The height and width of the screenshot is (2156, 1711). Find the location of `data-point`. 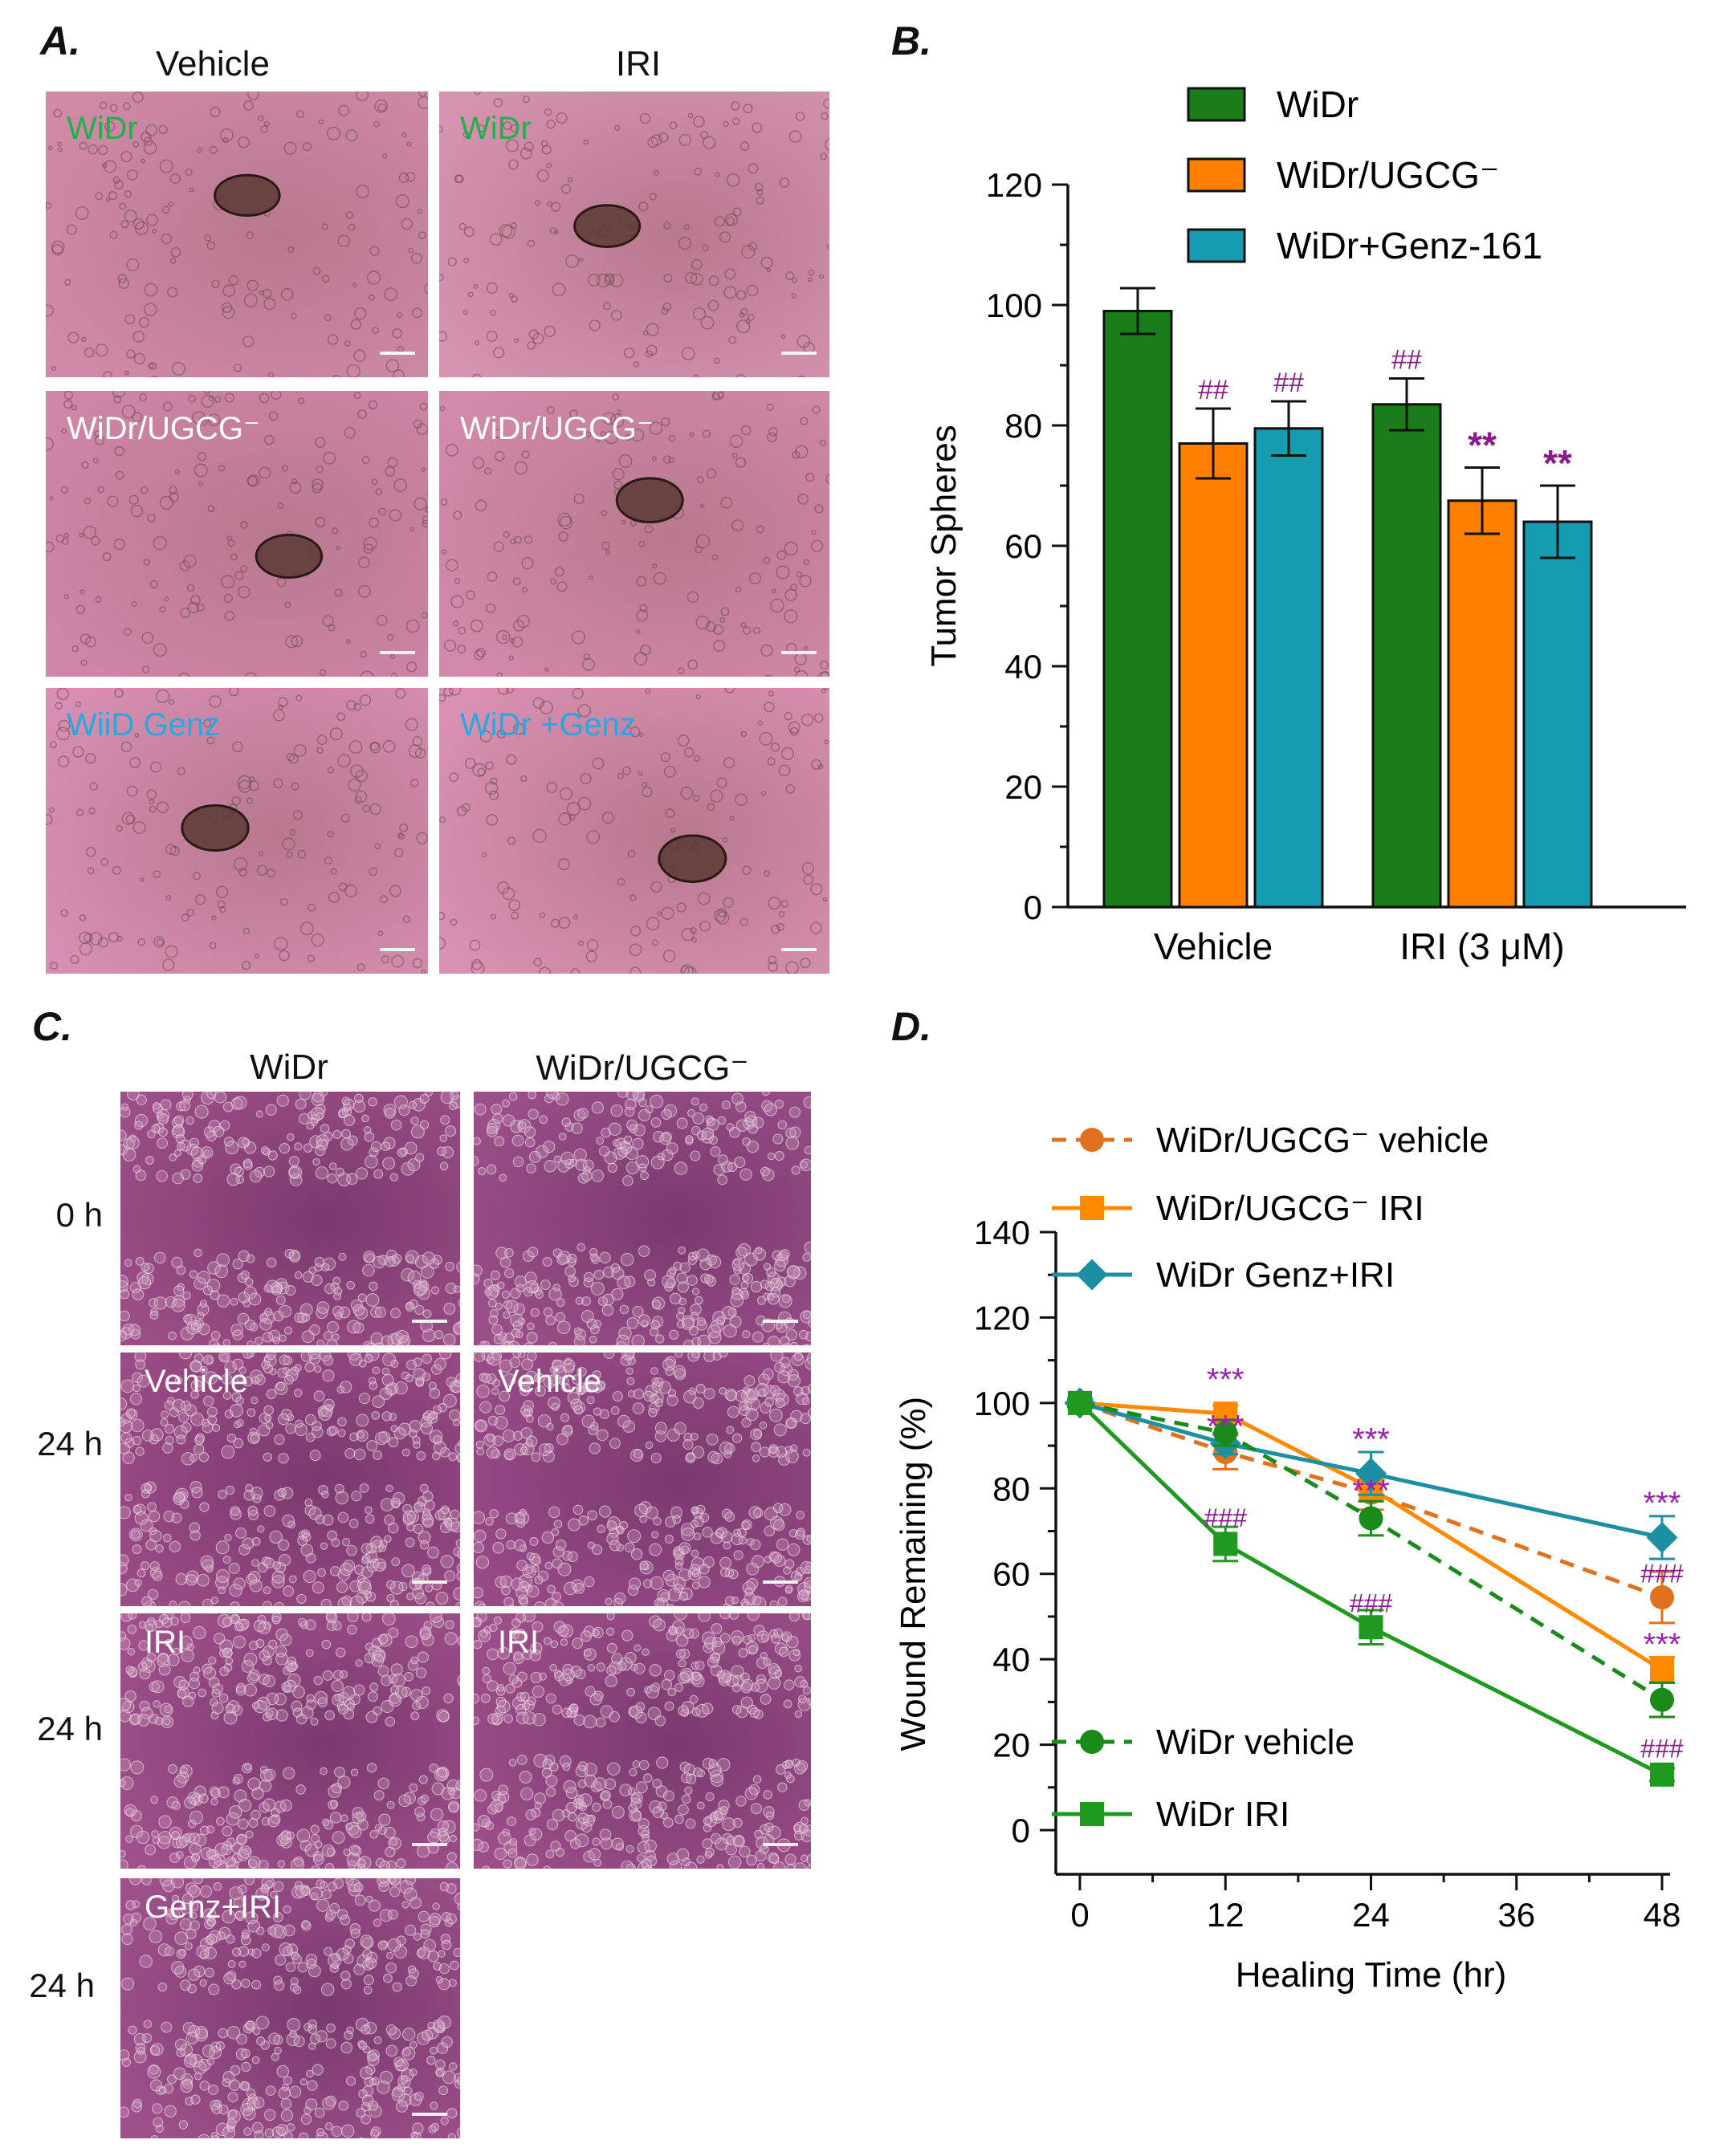

data-point is located at coordinates (1092, 1208).